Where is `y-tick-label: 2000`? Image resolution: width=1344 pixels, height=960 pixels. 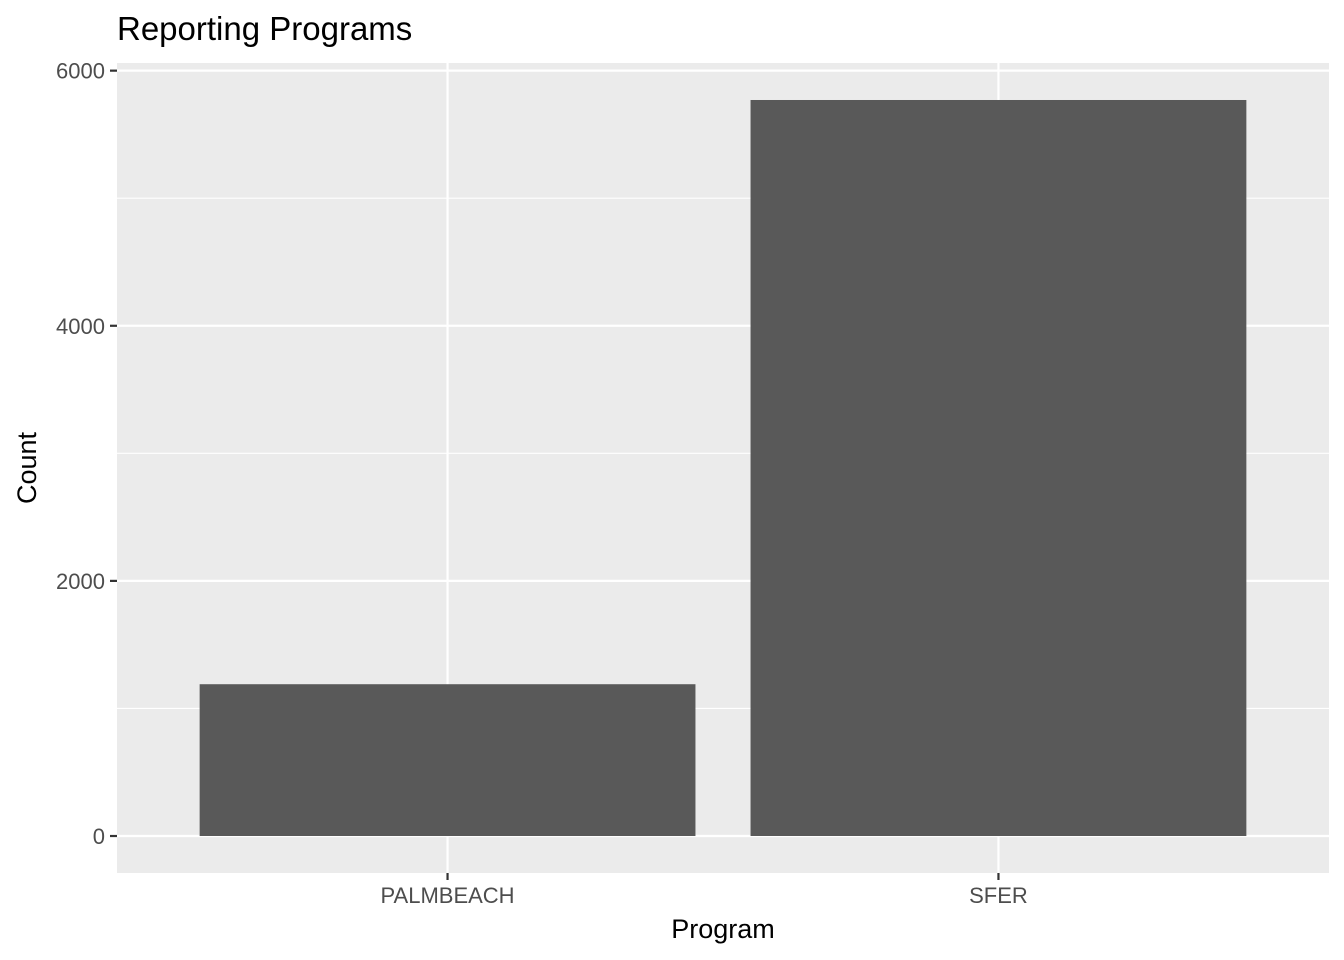 y-tick-label: 2000 is located at coordinates (80, 581).